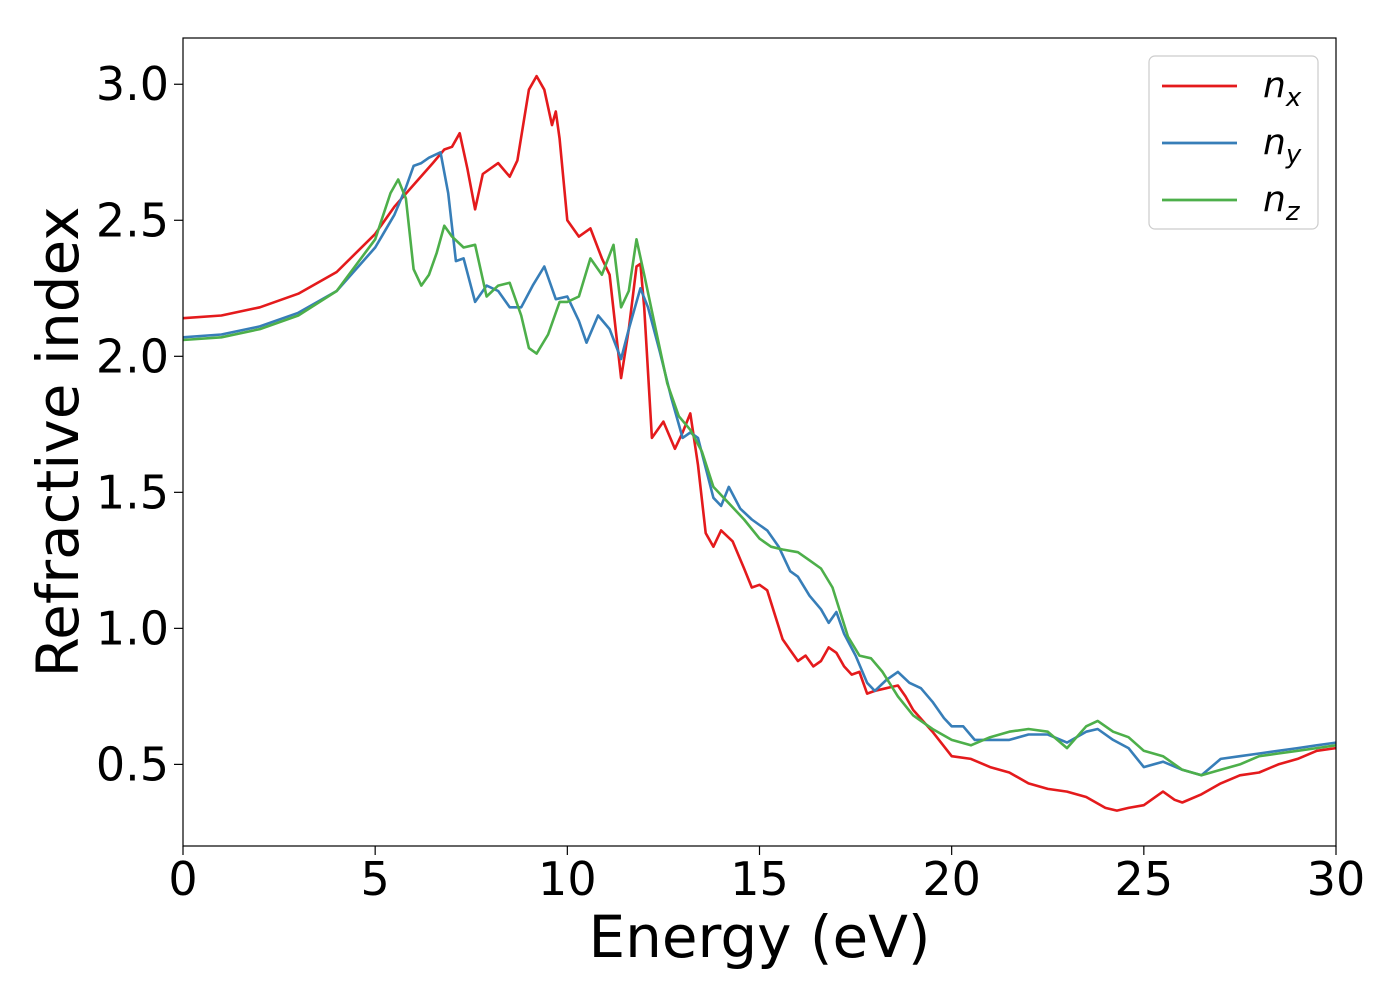  What do you see at coordinates (182, 879) in the screenshot?
I see `x-tick-label: 0` at bounding box center [182, 879].